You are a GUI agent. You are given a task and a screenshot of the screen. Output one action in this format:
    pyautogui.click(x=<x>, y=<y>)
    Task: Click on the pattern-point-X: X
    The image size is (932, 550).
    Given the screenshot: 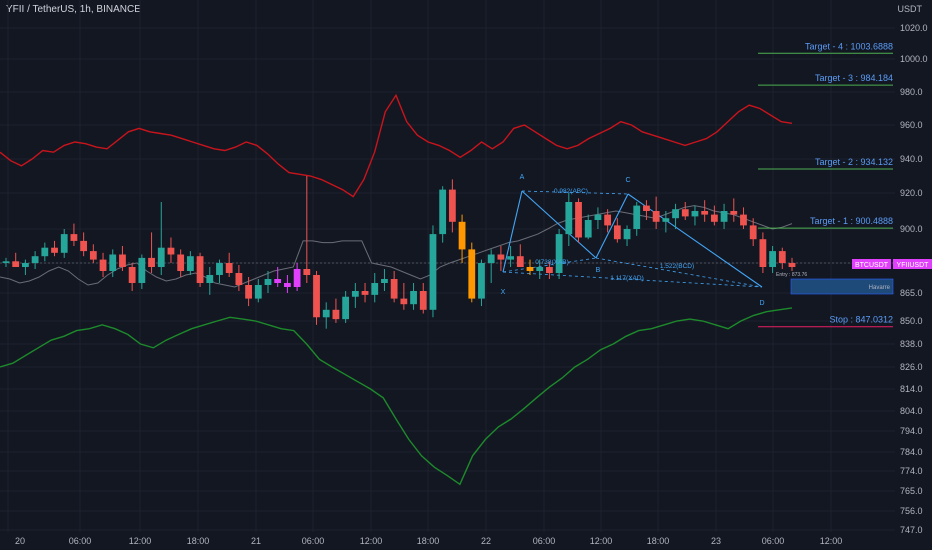 What is the action you would take?
    pyautogui.click(x=503, y=292)
    